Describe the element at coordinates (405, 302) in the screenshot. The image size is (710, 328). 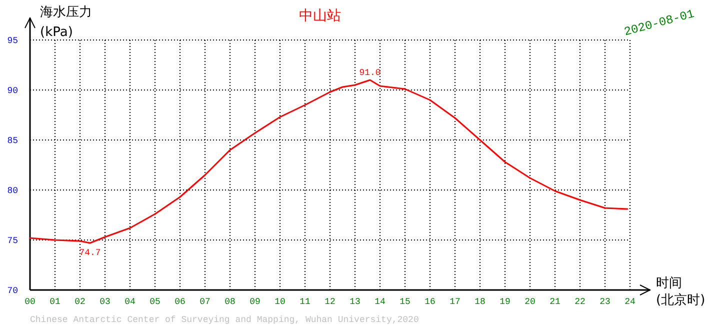
I see `x-tick-label: 15` at that location.